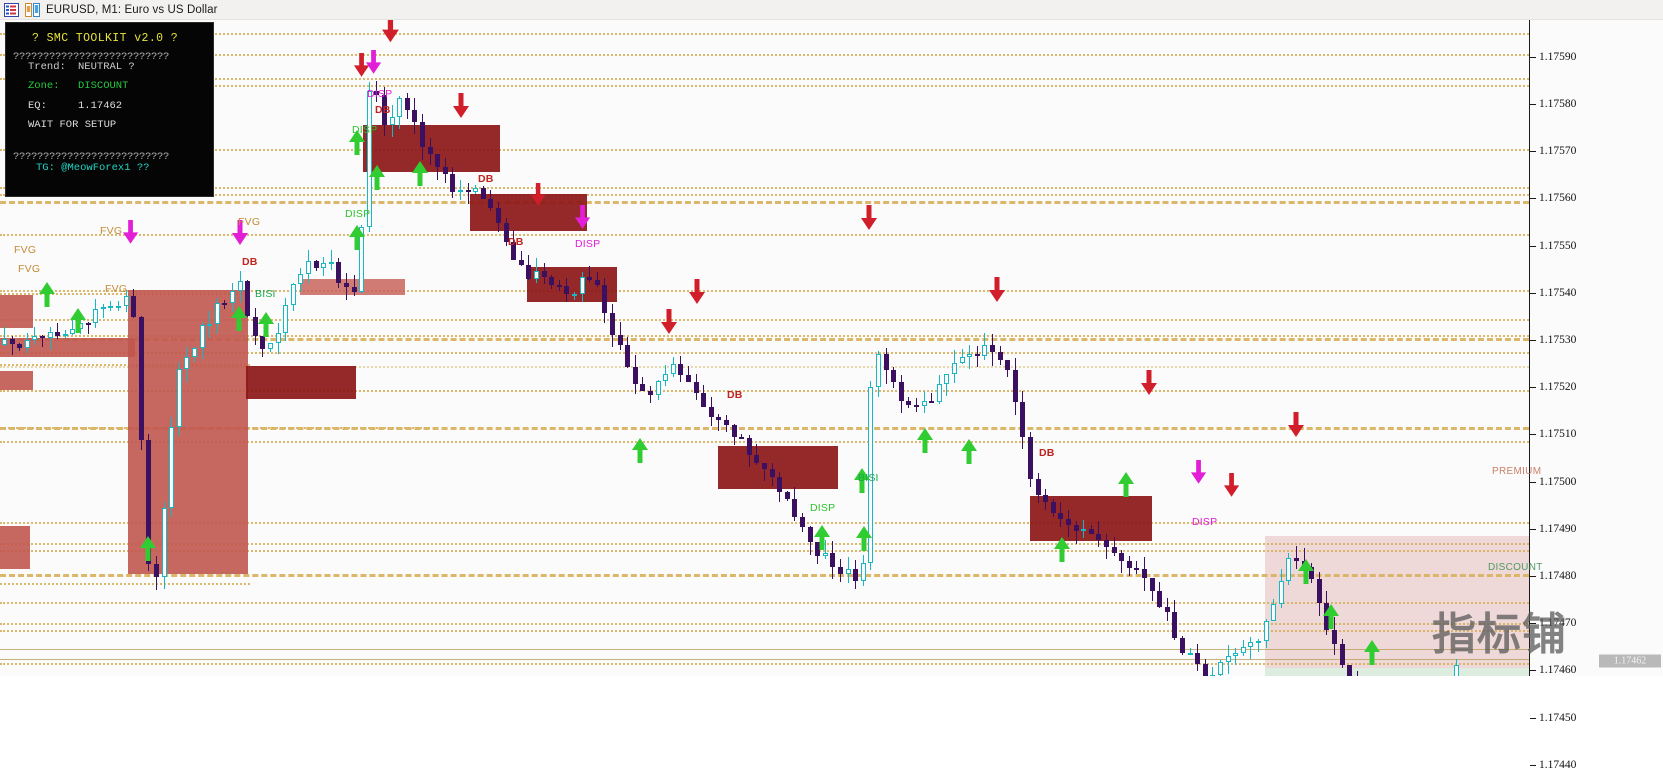 This screenshot has width=1663, height=771. Describe the element at coordinates (1558, 340) in the screenshot. I see `axis-label: 1.17530` at that location.